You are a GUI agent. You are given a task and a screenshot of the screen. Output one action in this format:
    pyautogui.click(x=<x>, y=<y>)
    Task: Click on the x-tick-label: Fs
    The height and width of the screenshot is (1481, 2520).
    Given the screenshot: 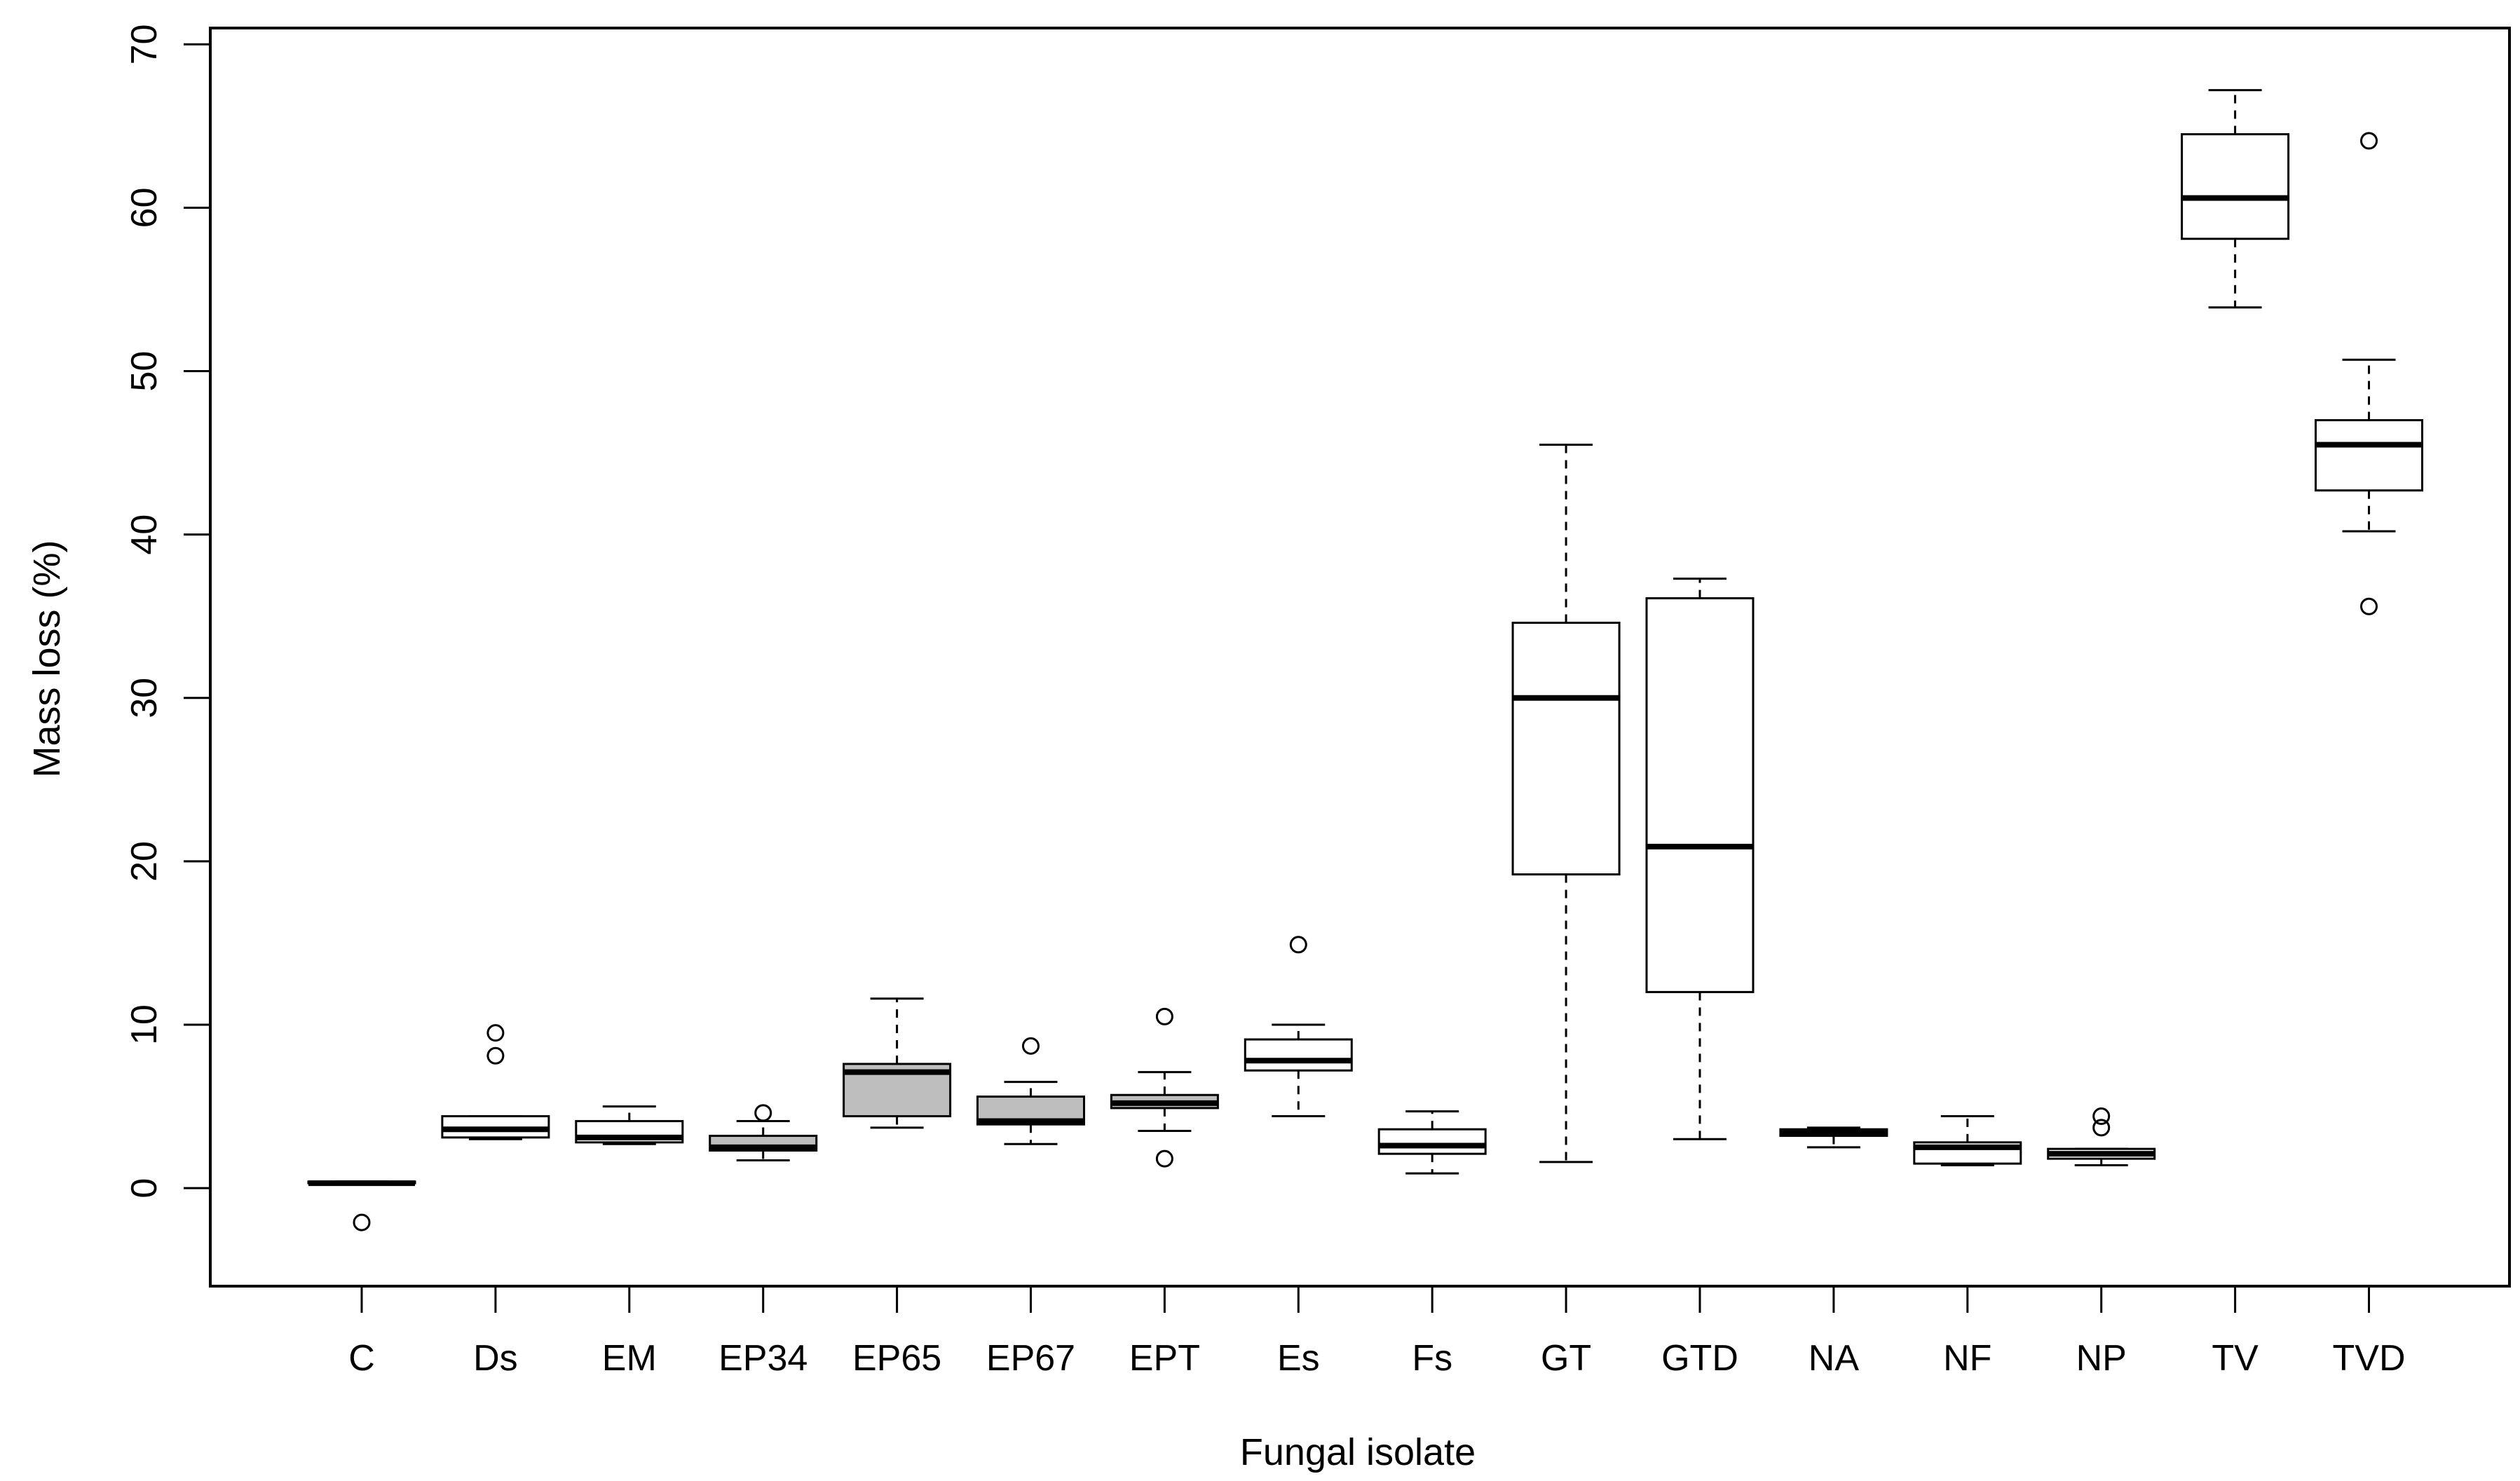 What is the action you would take?
    pyautogui.click(x=1432, y=1359)
    